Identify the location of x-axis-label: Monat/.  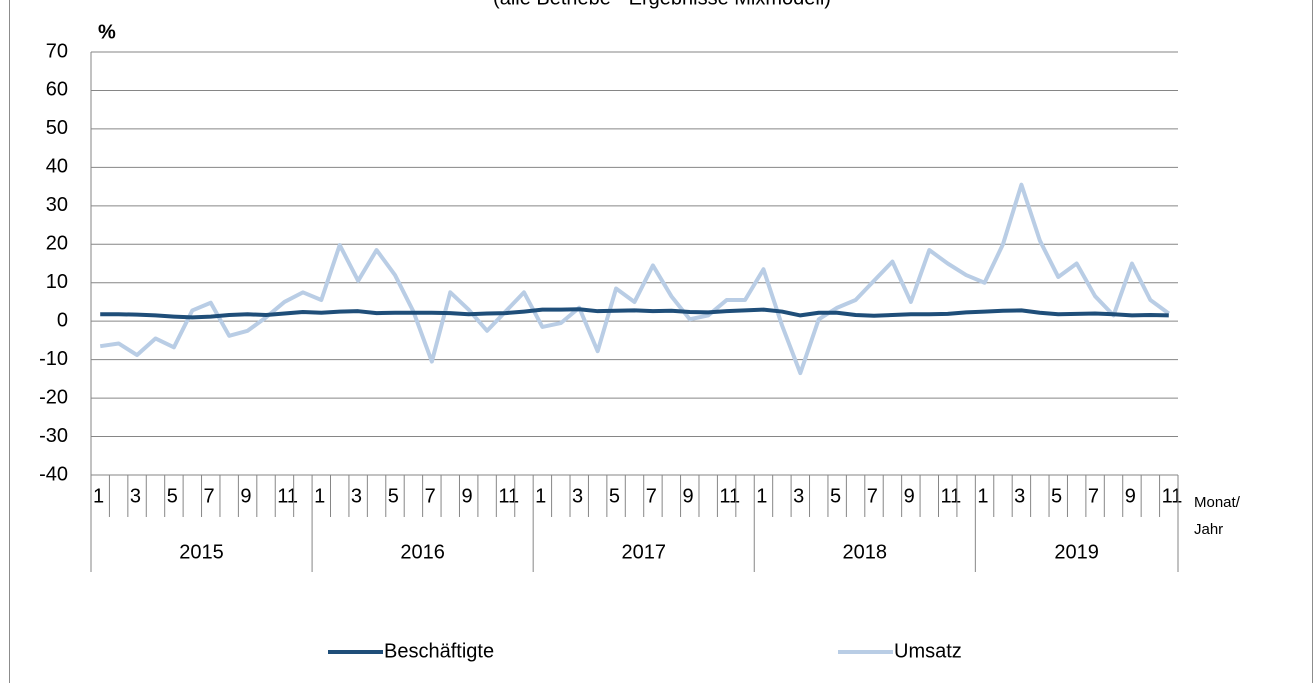
(1217, 502).